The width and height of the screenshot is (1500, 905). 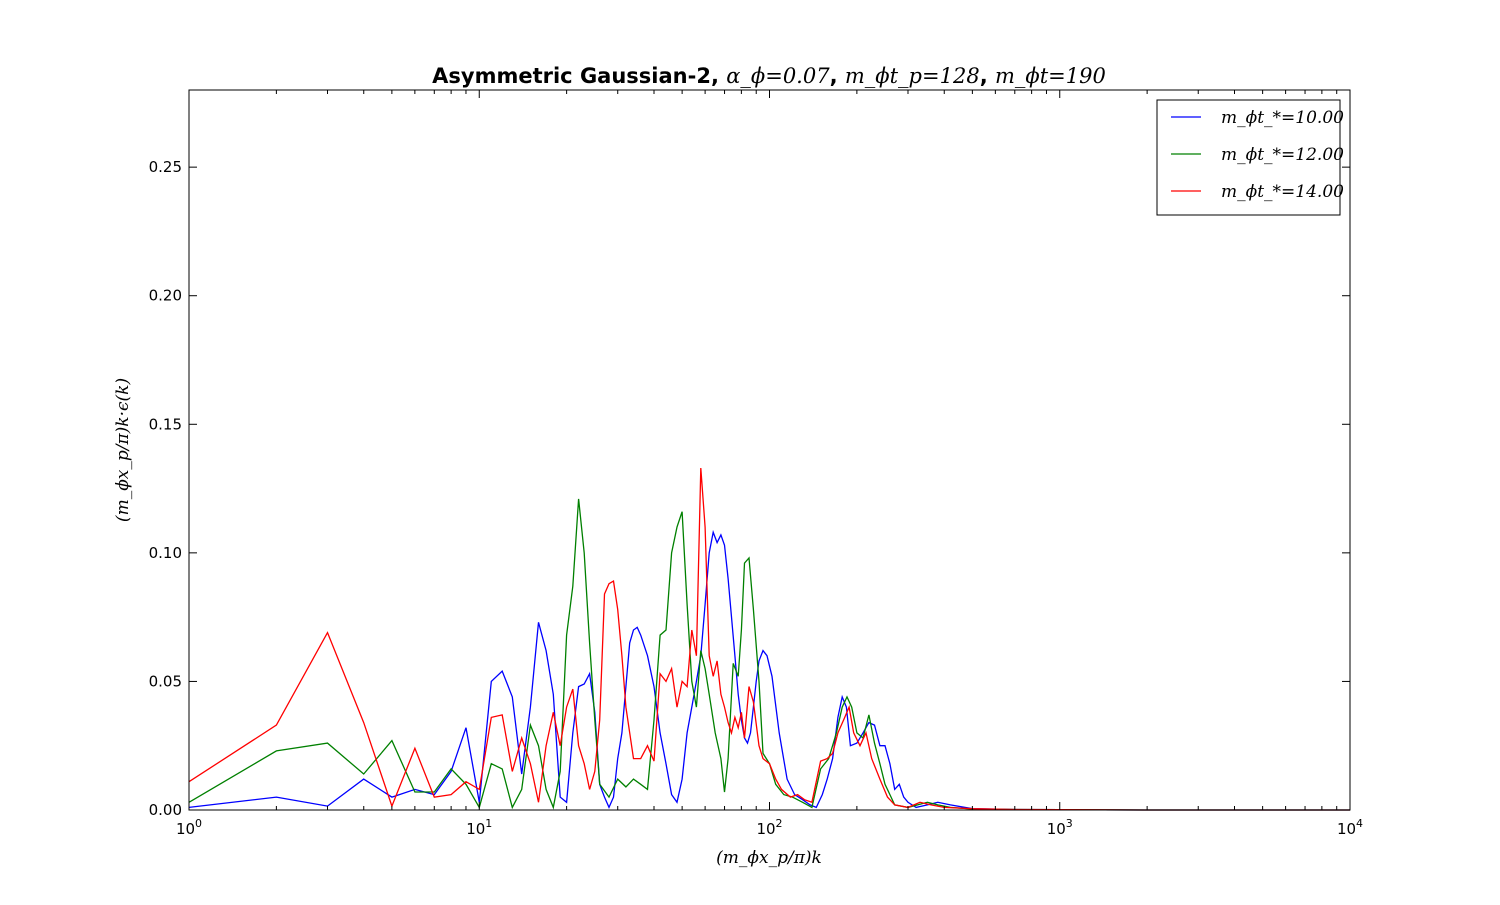 I want to click on y-tick-label: 0.05, so click(x=165, y=681).